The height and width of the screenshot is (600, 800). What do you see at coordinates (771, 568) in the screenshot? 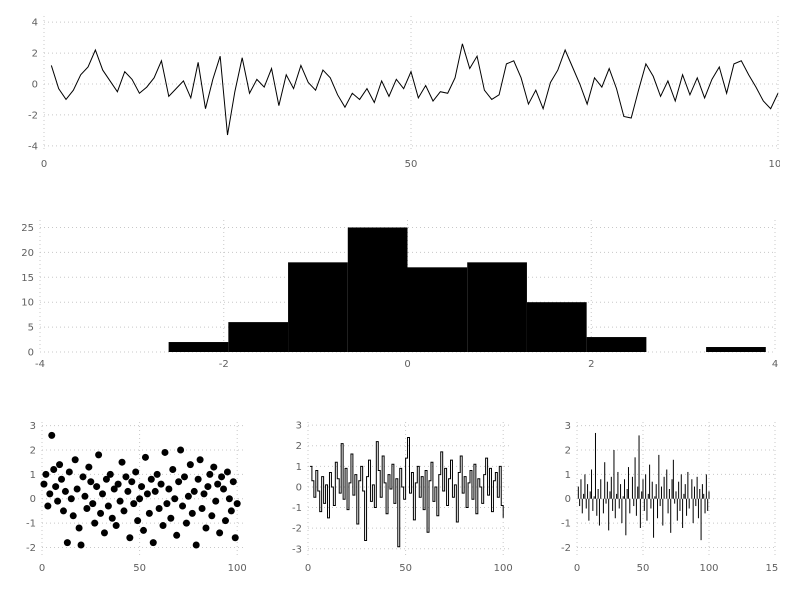
I see `svg-text: 150` at bounding box center [771, 568].